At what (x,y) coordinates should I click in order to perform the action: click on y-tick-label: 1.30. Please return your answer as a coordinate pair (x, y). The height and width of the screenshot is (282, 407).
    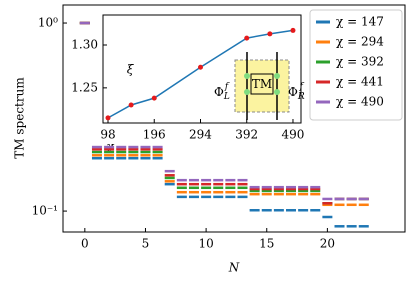
    Looking at the image, I should click on (84, 45).